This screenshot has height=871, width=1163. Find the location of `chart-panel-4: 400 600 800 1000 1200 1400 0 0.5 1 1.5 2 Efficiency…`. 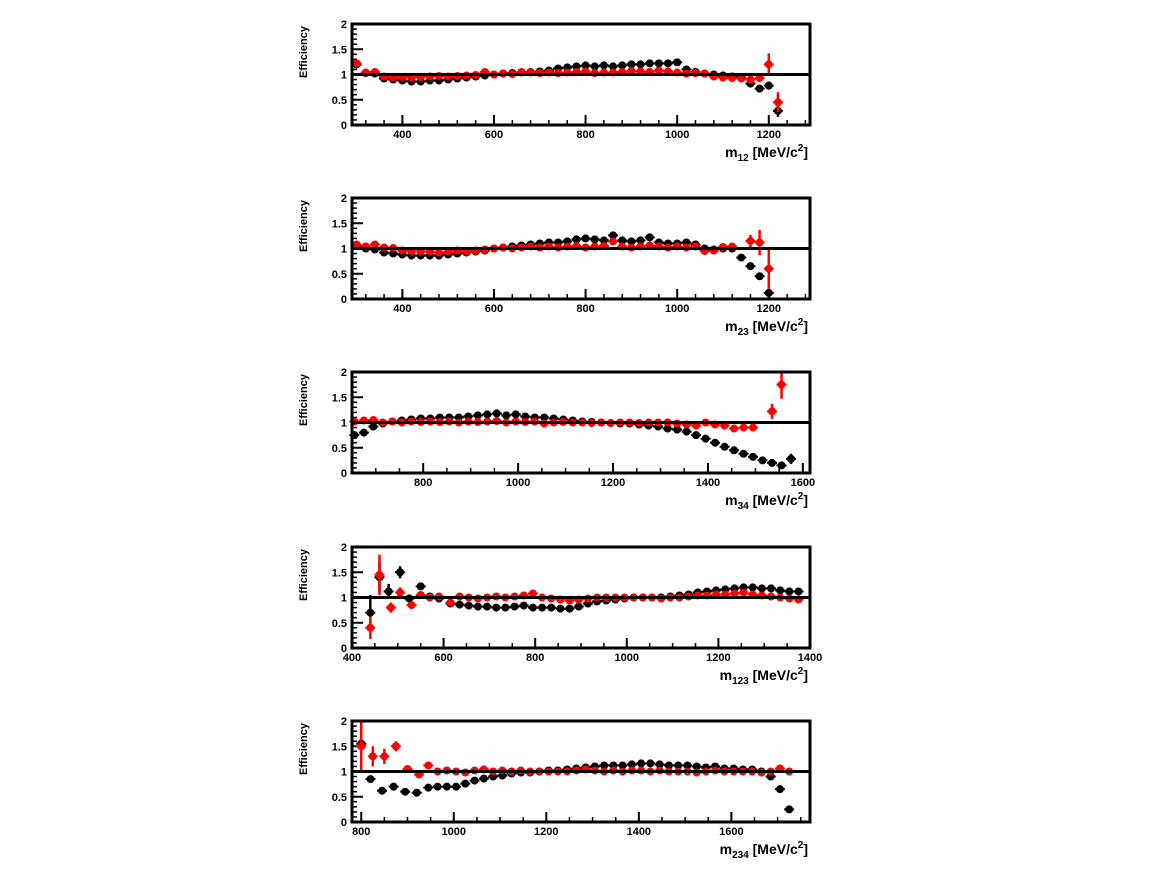

chart-panel-4: 400 600 800 1000 1200 1400 0 0.5 1 1.5 2 Efficiency… is located at coordinates (560, 614).